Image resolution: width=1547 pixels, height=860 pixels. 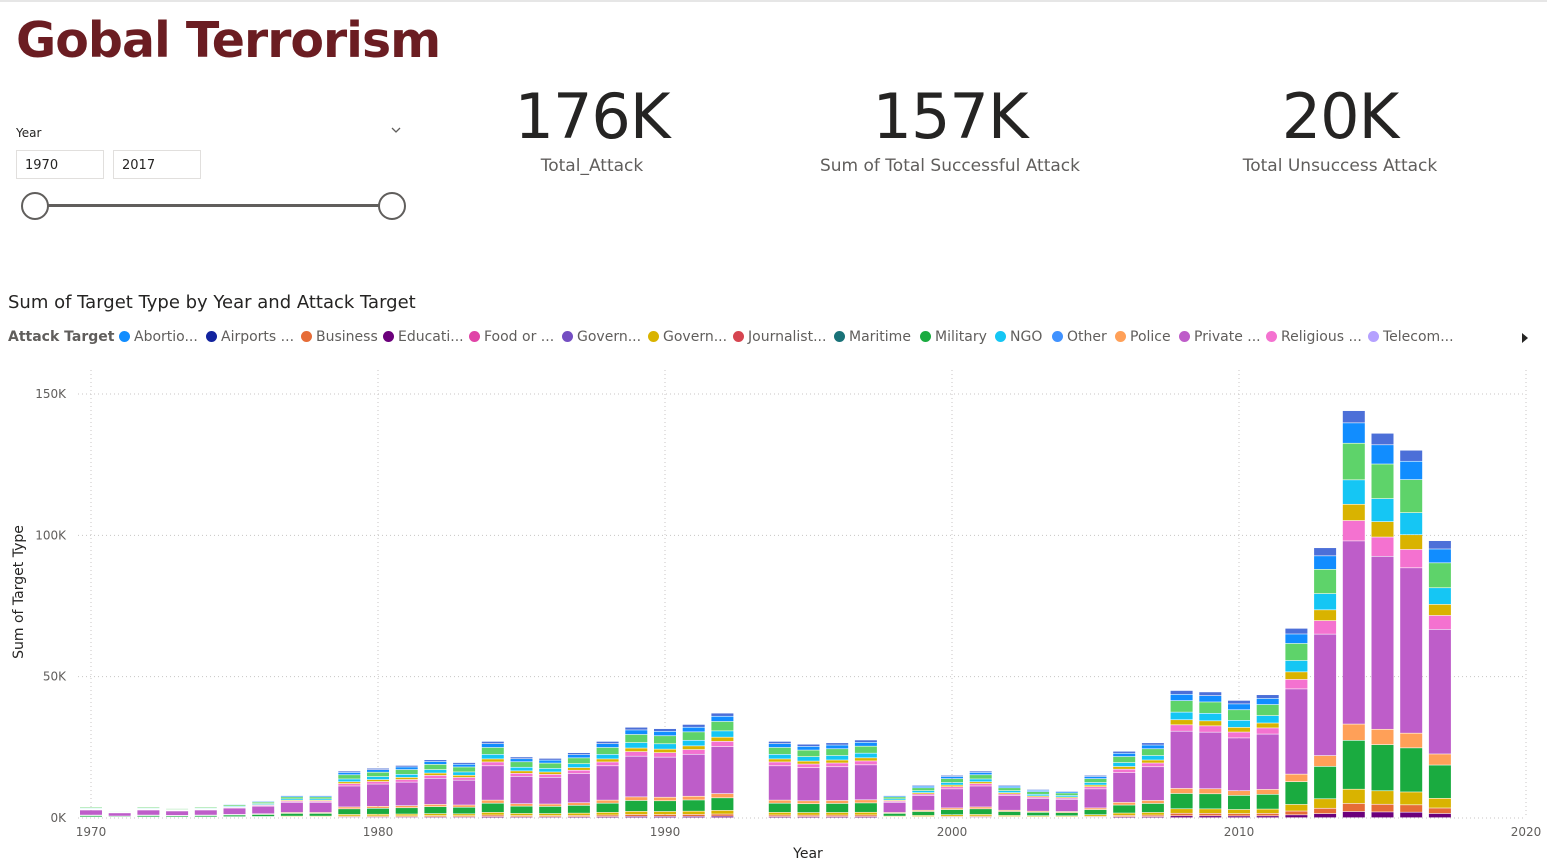 I want to click on legend-item: Police, so click(x=1143, y=337).